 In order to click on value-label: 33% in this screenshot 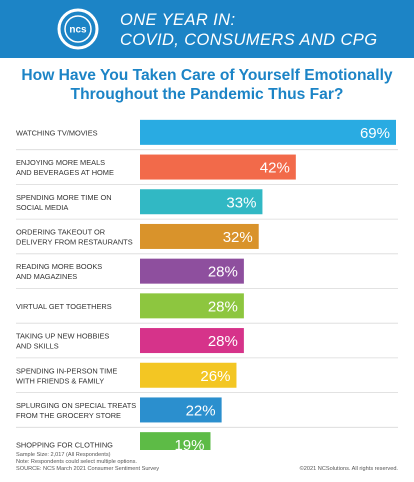, I will do `click(241, 202)`.